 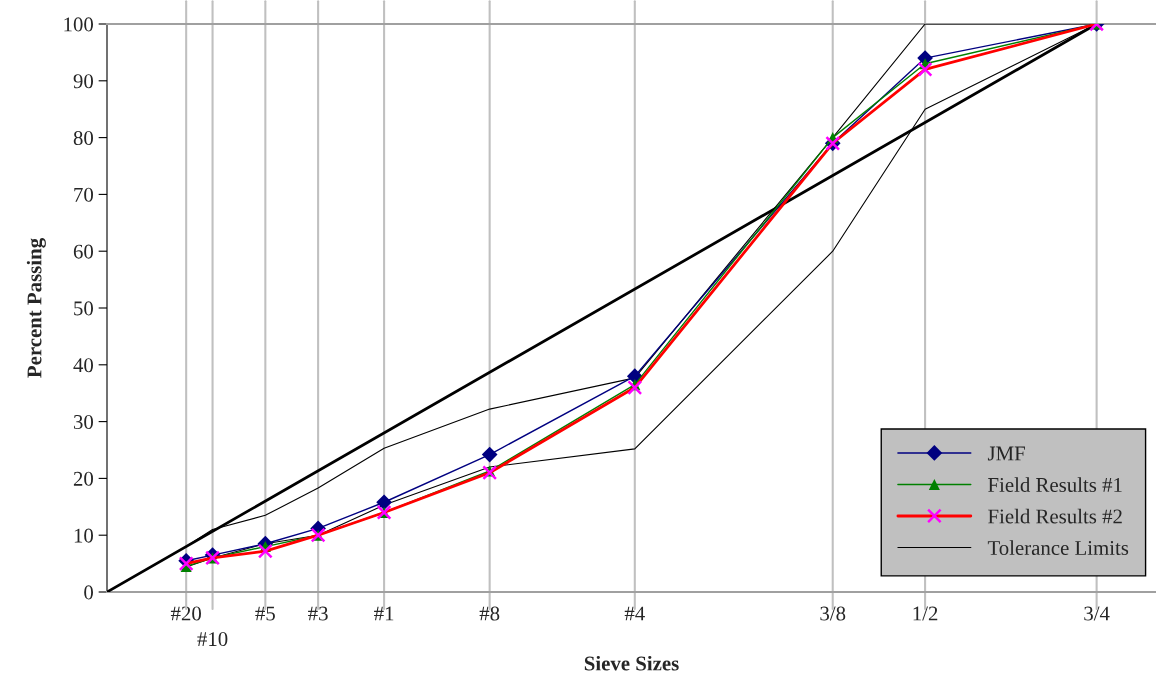 I want to click on legend-label: Field Results #1, so click(x=1055, y=484).